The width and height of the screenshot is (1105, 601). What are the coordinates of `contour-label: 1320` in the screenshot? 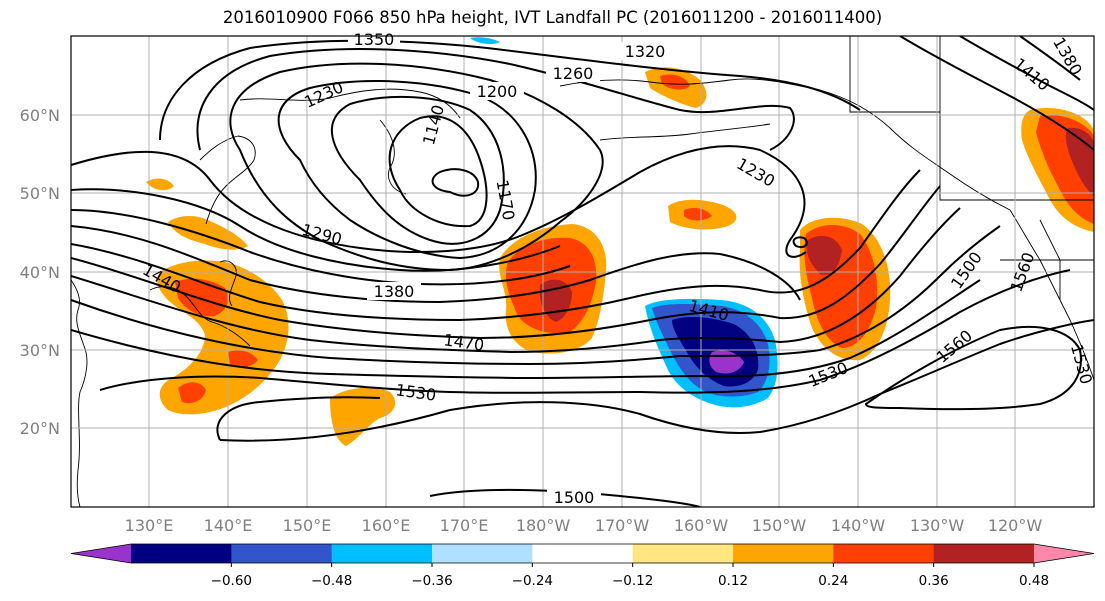 It's located at (645, 51).